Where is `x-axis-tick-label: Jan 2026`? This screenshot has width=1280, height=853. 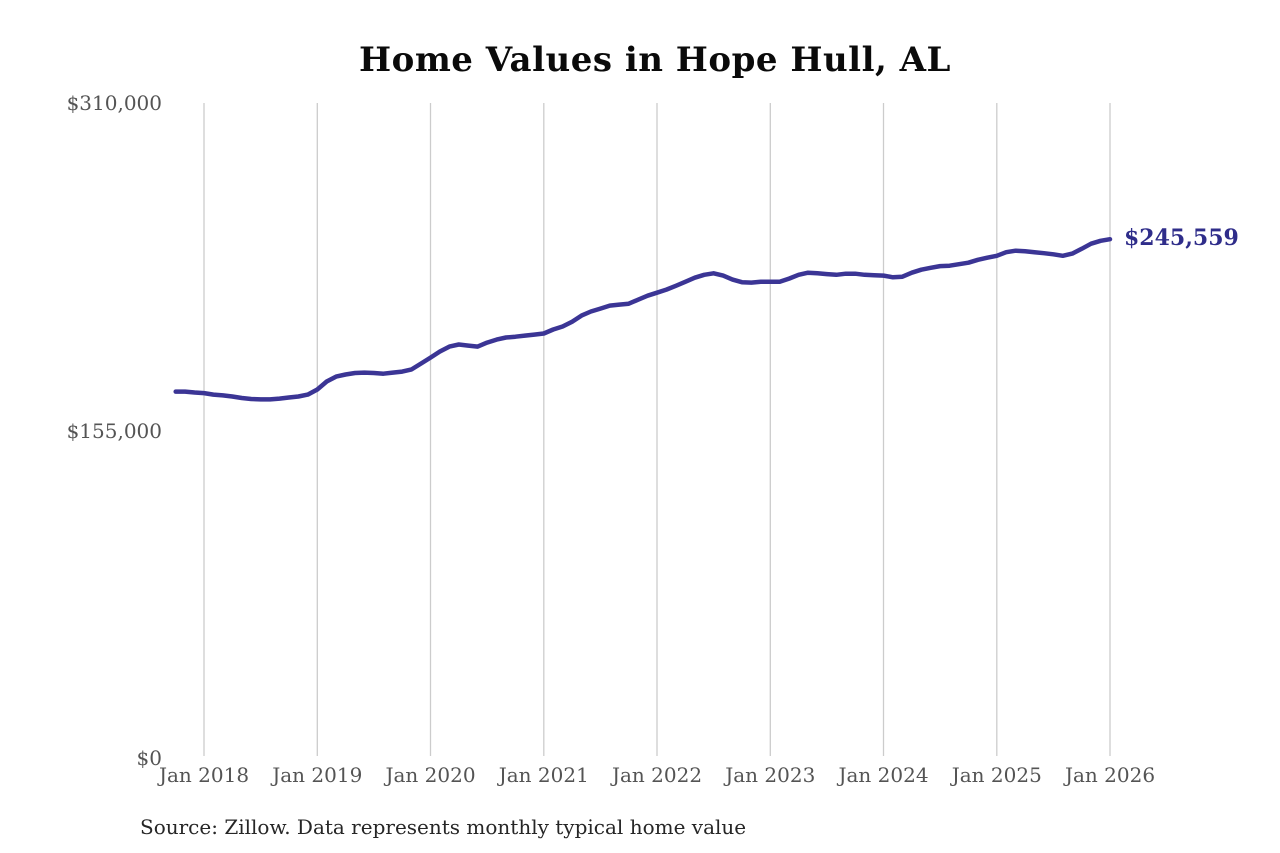
x-axis-tick-label: Jan 2026 is located at coordinates (1110, 775).